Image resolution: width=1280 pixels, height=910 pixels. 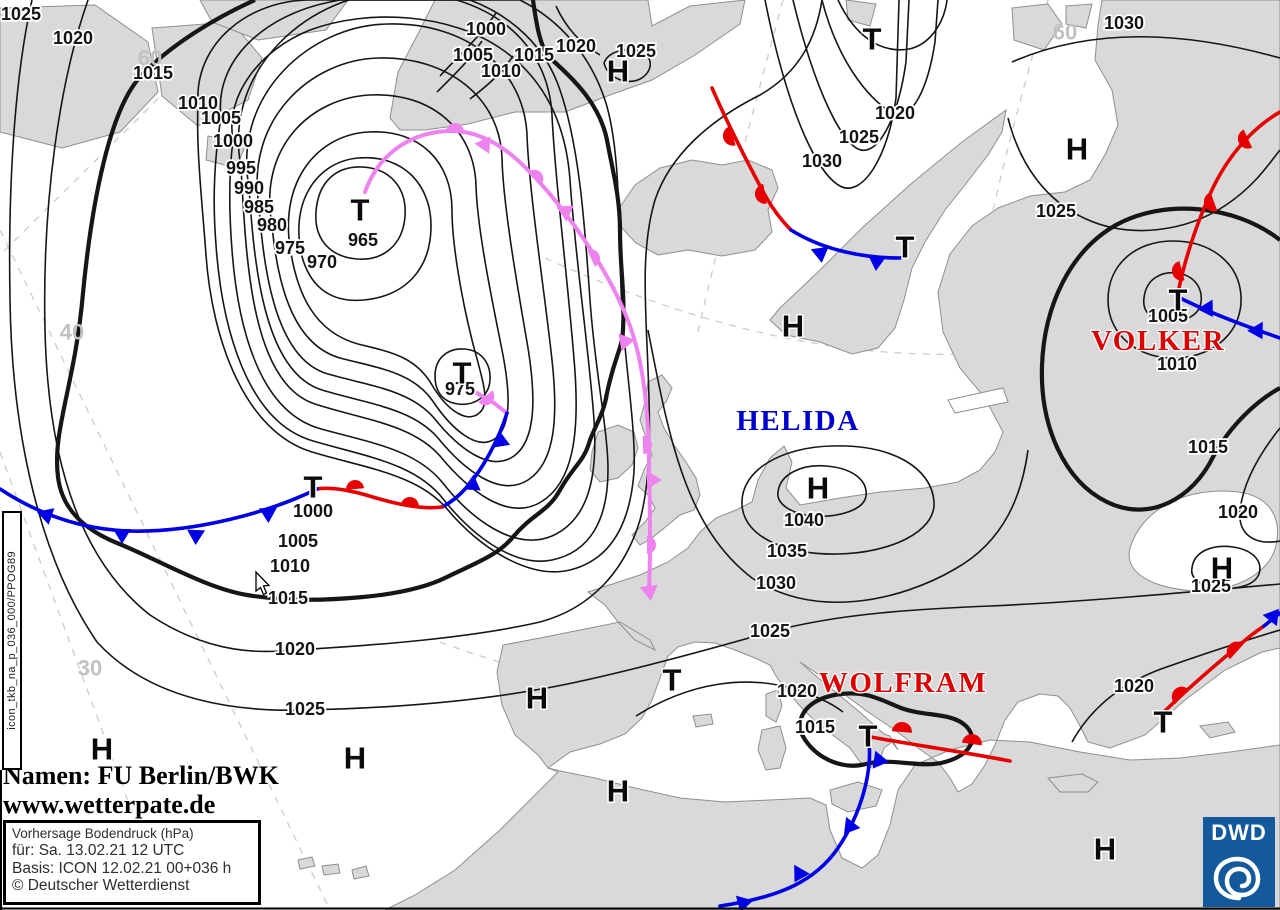 What do you see at coordinates (1175, 686) in the screenshot?
I see `isobar-1020-cyprus` at bounding box center [1175, 686].